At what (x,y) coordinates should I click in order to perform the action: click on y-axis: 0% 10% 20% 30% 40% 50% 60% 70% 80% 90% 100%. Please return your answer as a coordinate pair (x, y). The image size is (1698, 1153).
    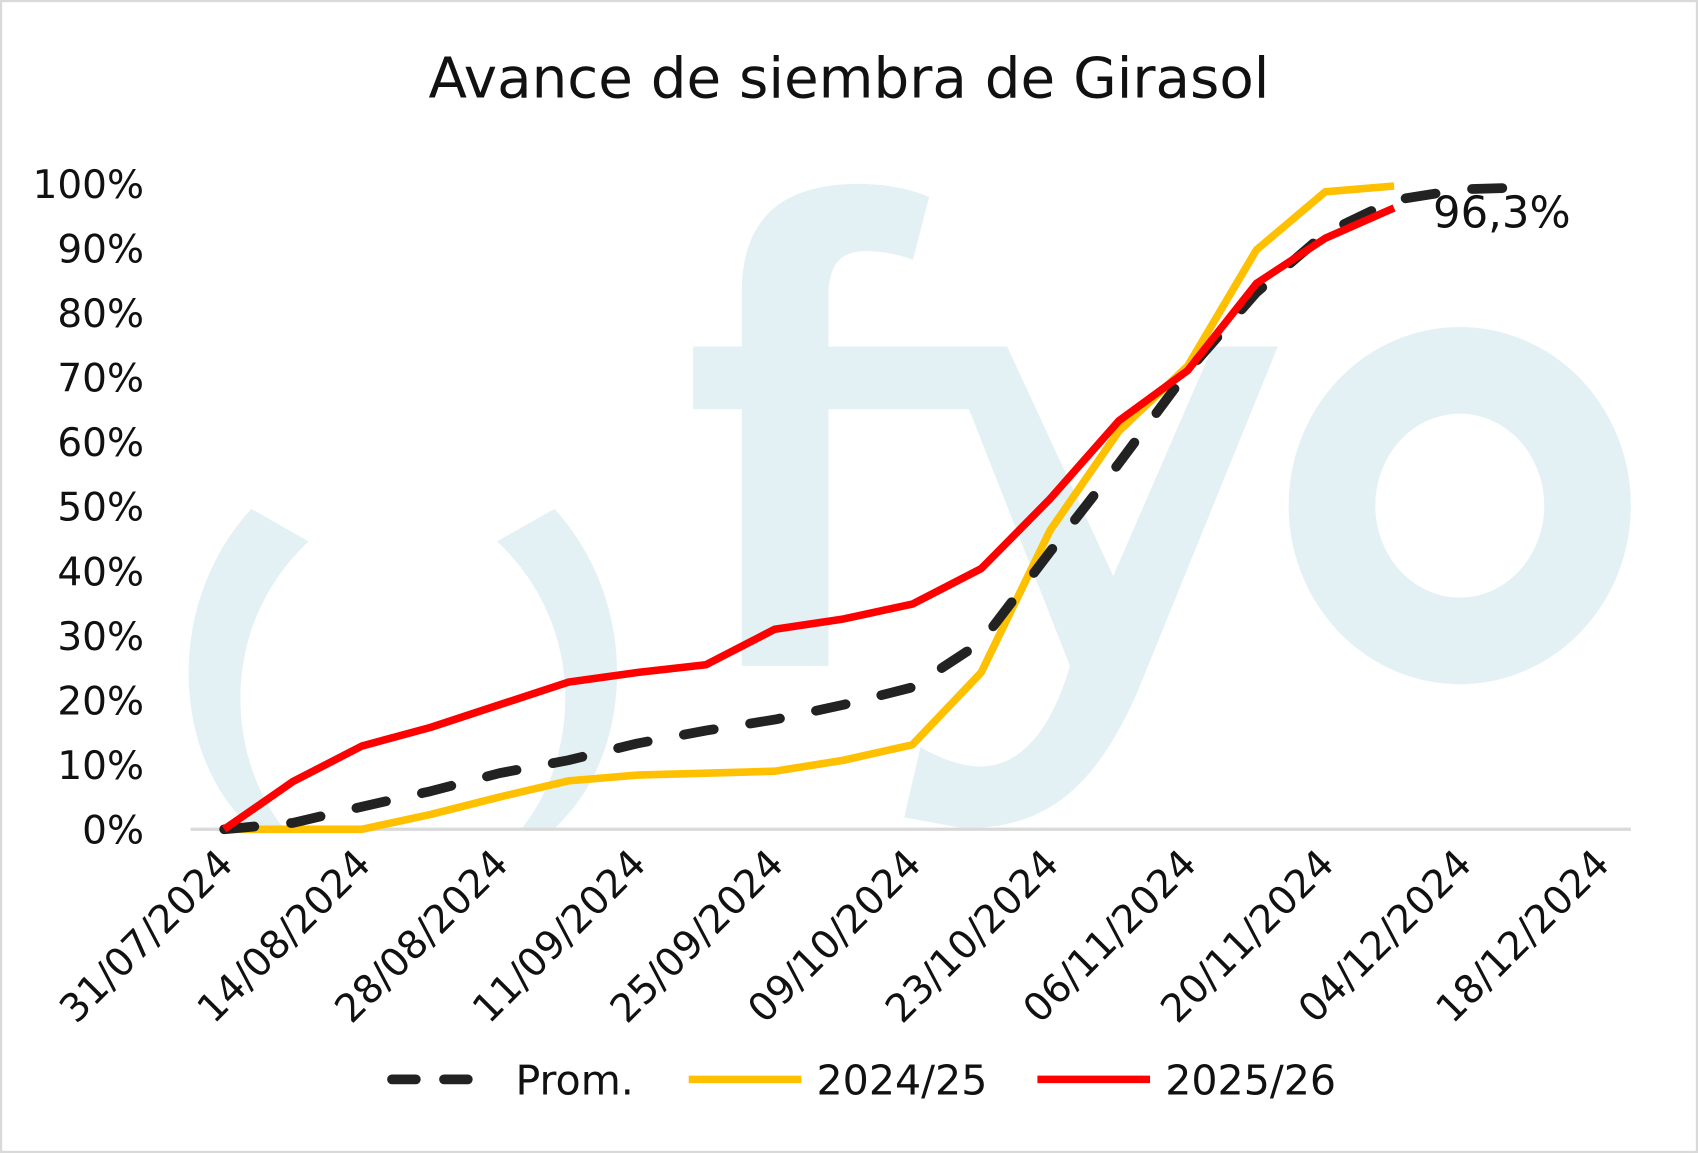
    Looking at the image, I should click on (88, 508).